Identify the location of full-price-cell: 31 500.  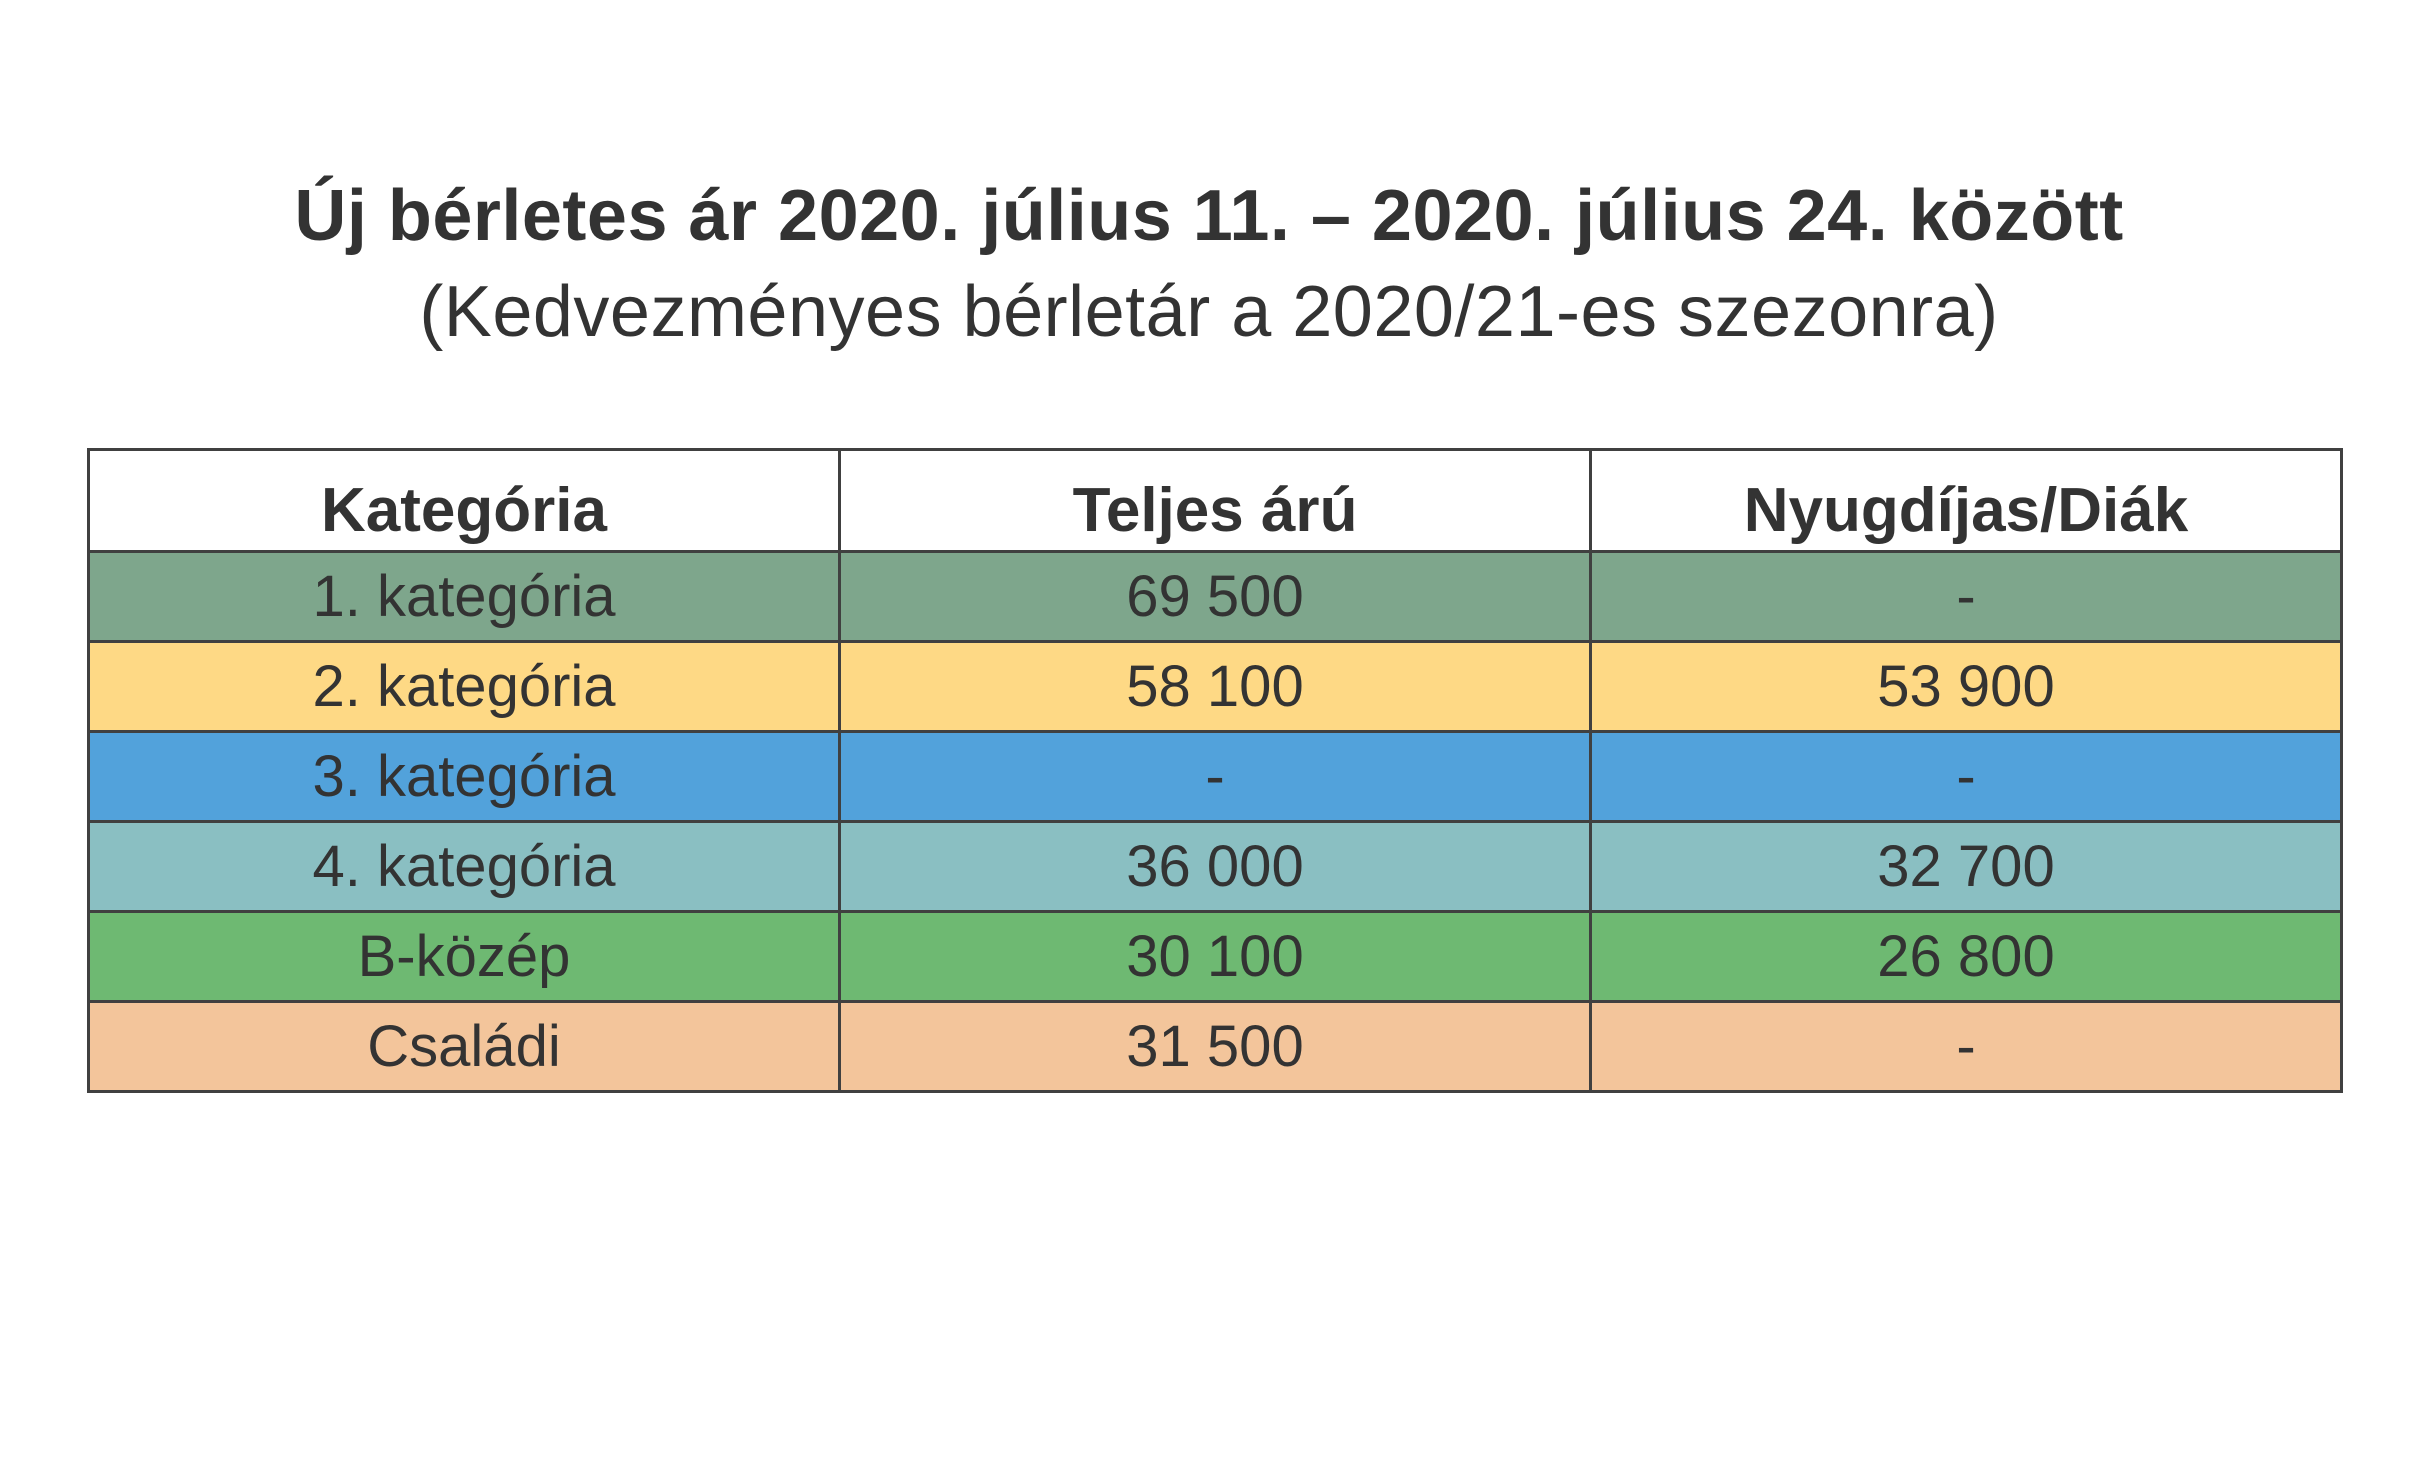
(1215, 1046).